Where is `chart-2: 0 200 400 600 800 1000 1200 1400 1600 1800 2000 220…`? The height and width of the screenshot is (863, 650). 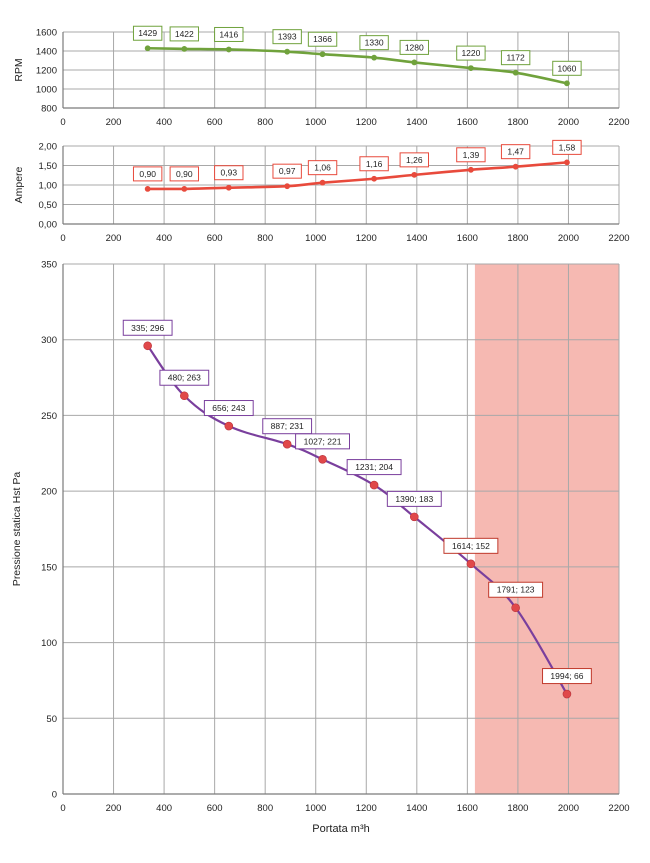 chart-2: 0 200 400 600 800 1000 1200 1400 1600 1800 2000 220… is located at coordinates (321, 191).